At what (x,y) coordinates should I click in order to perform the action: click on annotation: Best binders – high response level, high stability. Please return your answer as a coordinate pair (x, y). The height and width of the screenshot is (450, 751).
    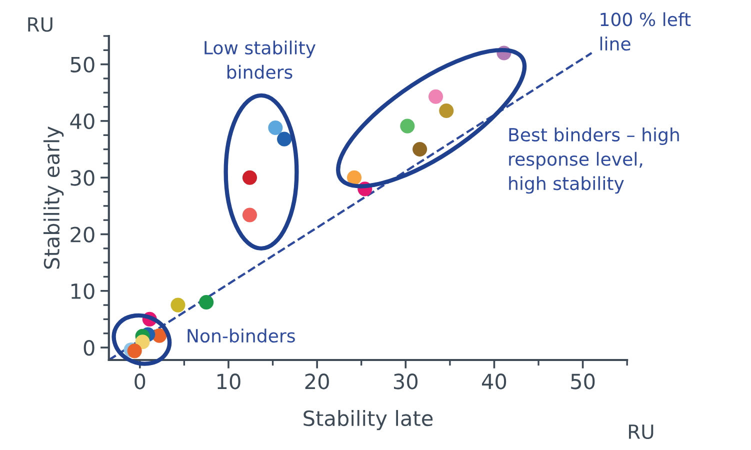
    Looking at the image, I should click on (594, 161).